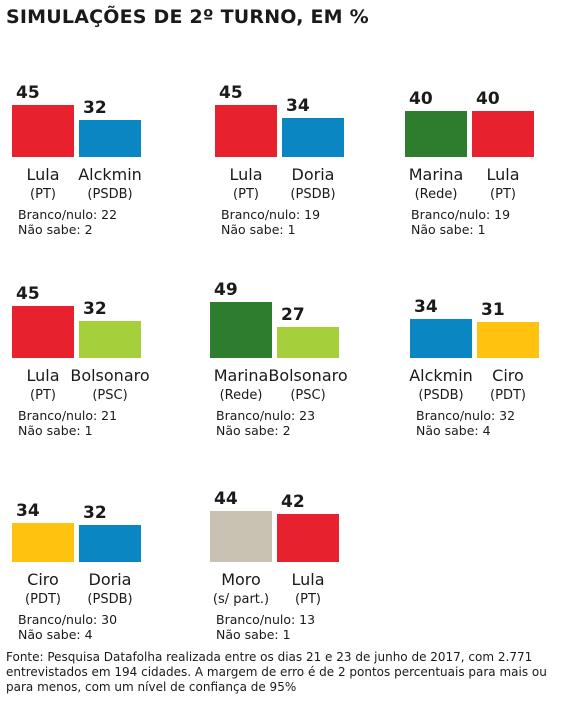 Image resolution: width=564 pixels, height=703 pixels. Describe the element at coordinates (68, 214) in the screenshot. I see `branco-nulo-note: Branco/nulo: 22` at that location.